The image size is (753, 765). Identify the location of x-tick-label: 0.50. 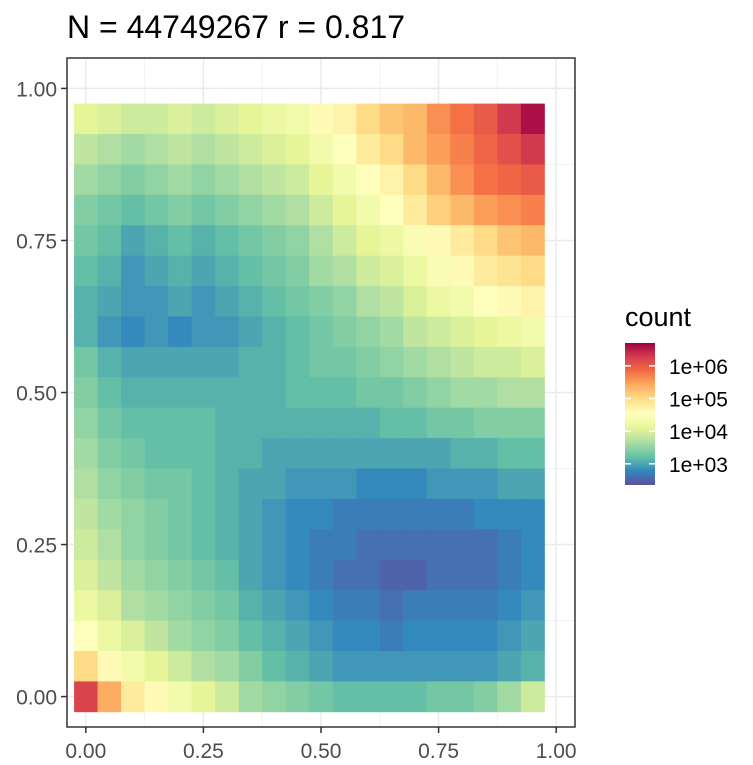
(321, 751).